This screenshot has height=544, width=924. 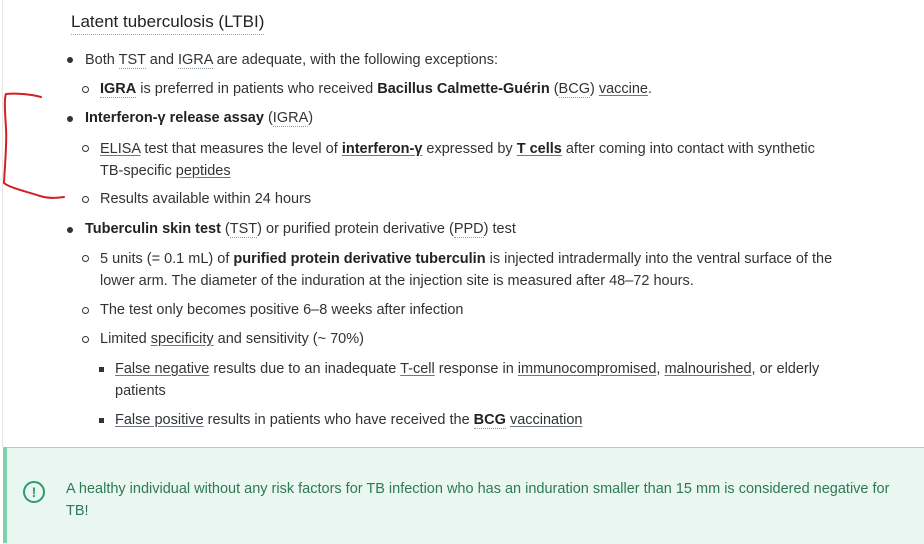 What do you see at coordinates (2, 223) in the screenshot?
I see `content-border` at bounding box center [2, 223].